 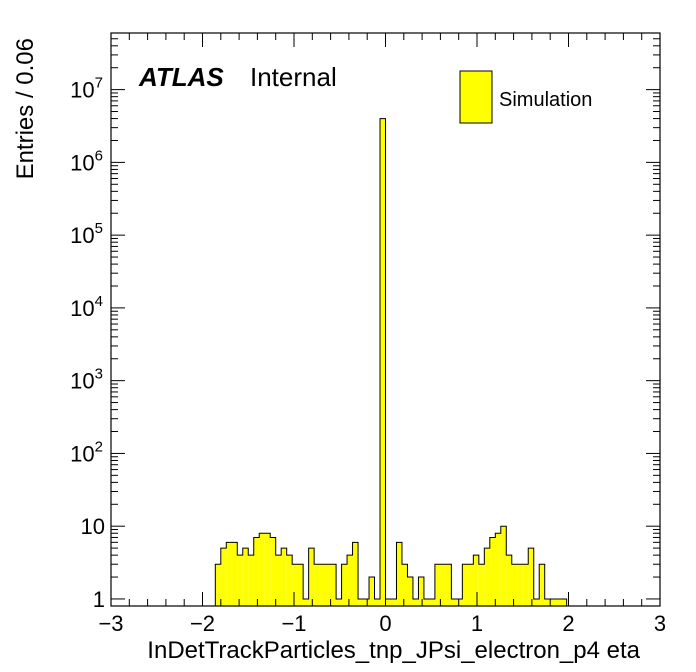 What do you see at coordinates (293, 623) in the screenshot?
I see `x-tick-label: −1` at bounding box center [293, 623].